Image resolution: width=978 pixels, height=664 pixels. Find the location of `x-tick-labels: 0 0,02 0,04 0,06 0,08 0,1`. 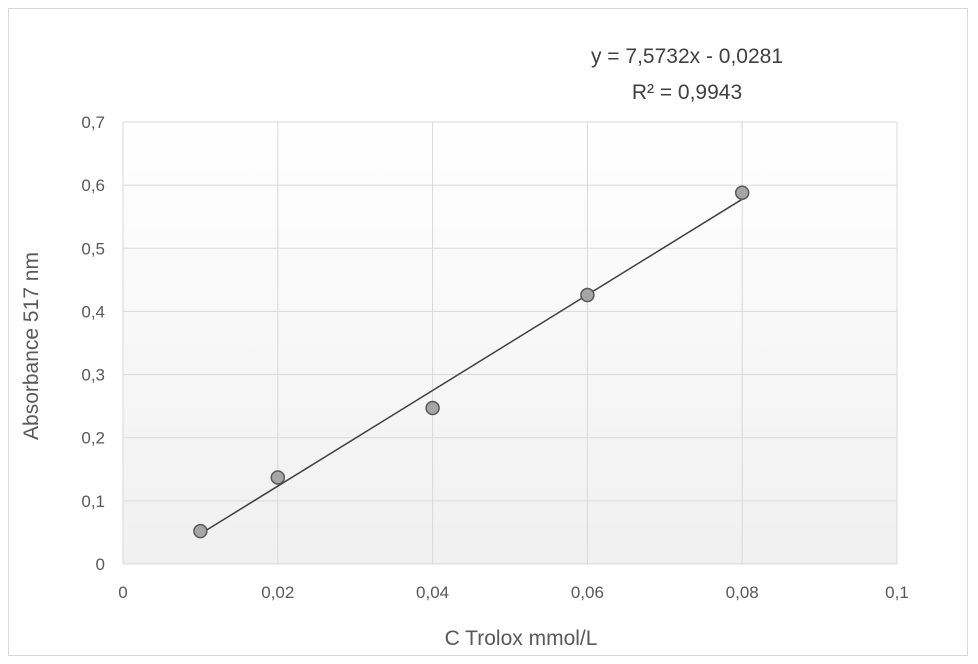

x-tick-labels: 0 0,02 0,04 0,06 0,08 0,1 is located at coordinates (513, 592).